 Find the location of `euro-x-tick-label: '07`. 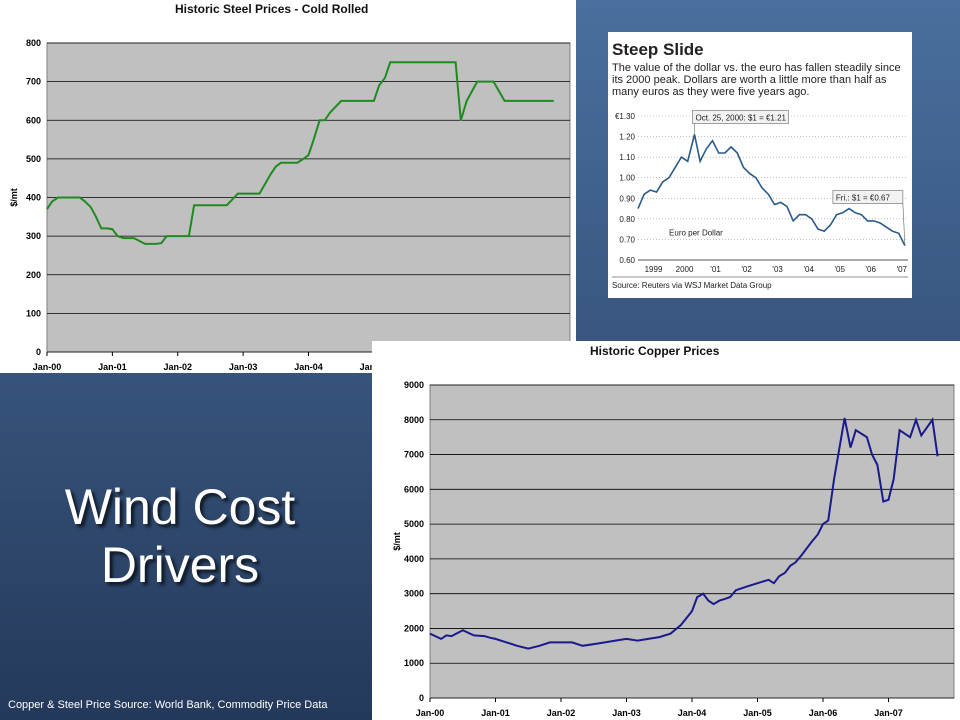

euro-x-tick-label: '07 is located at coordinates (902, 269).